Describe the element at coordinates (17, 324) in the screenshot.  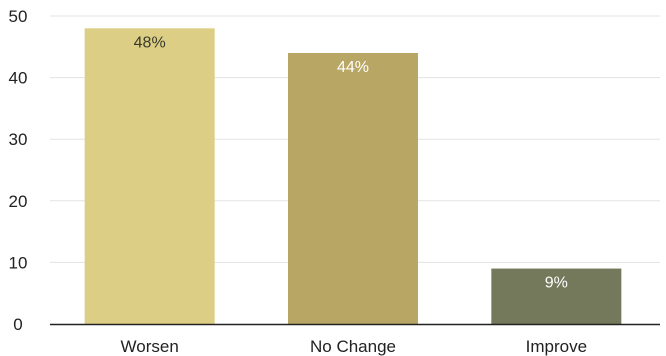
I see `y-tick-label-0: 0` at that location.